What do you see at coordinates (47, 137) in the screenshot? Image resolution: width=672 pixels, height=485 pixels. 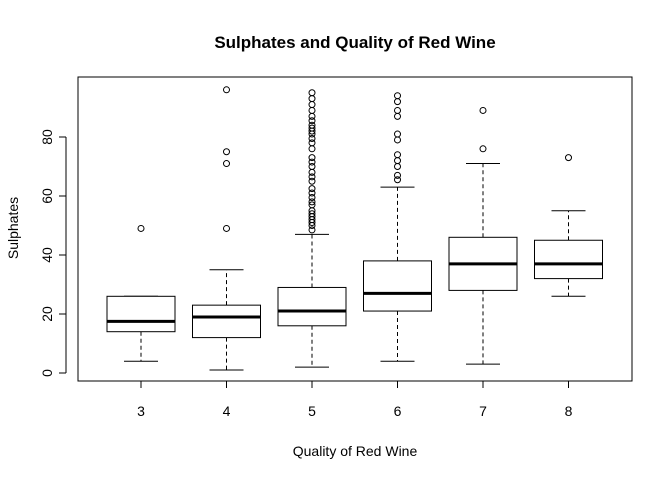 I see `y-tick-label-80: 80` at bounding box center [47, 137].